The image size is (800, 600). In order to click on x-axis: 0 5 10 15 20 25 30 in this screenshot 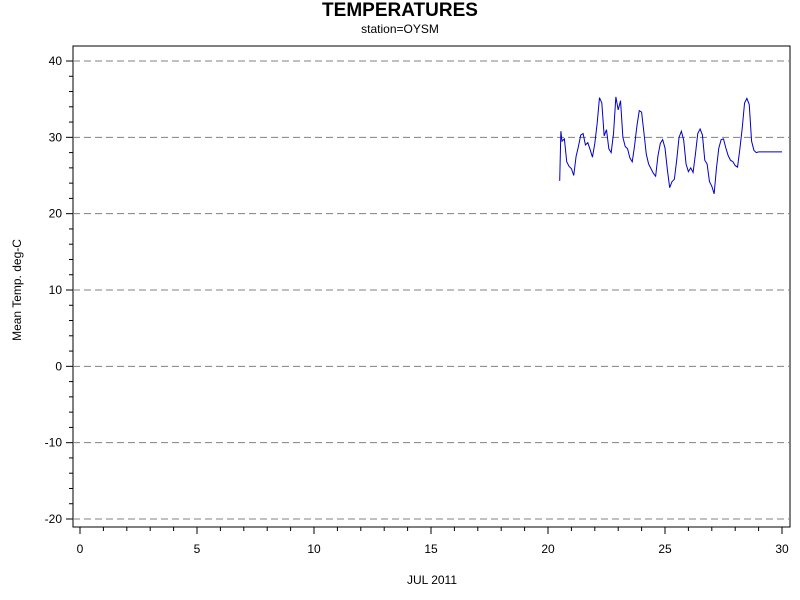, I will do `click(433, 541)`.